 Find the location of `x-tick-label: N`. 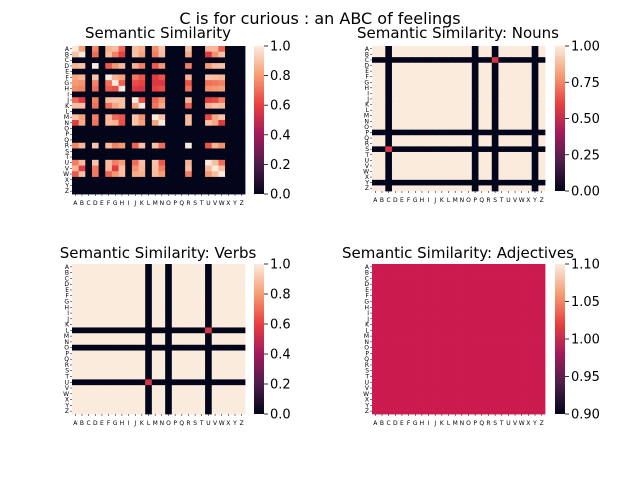

x-tick-label: N is located at coordinates (162, 423).